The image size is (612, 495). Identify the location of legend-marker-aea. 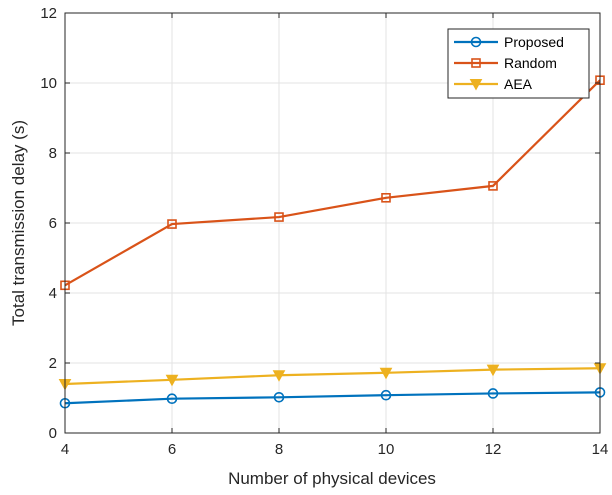
(476, 85).